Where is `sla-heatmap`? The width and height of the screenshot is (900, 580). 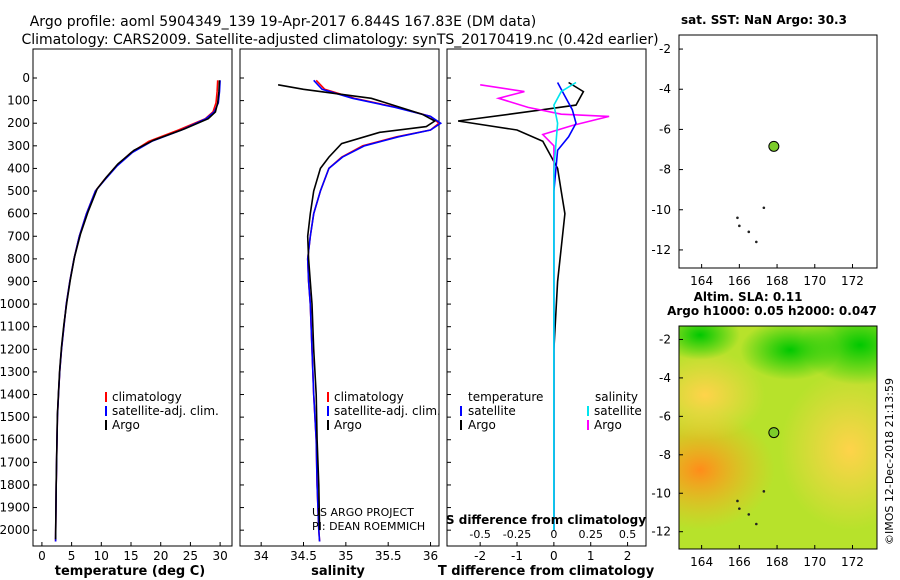
sla-heatmap is located at coordinates (778, 437).